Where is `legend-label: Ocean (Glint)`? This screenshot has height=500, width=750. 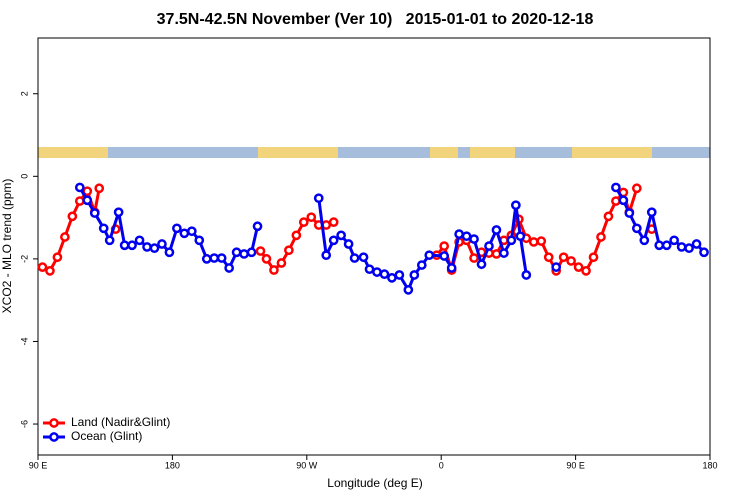 legend-label: Ocean (Glint) is located at coordinates (106, 436).